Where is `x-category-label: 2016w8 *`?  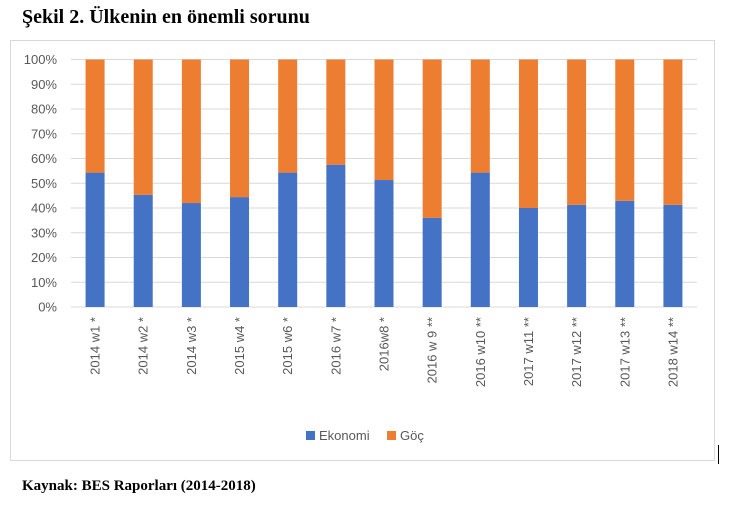
x-category-label: 2016w8 * is located at coordinates (384, 344).